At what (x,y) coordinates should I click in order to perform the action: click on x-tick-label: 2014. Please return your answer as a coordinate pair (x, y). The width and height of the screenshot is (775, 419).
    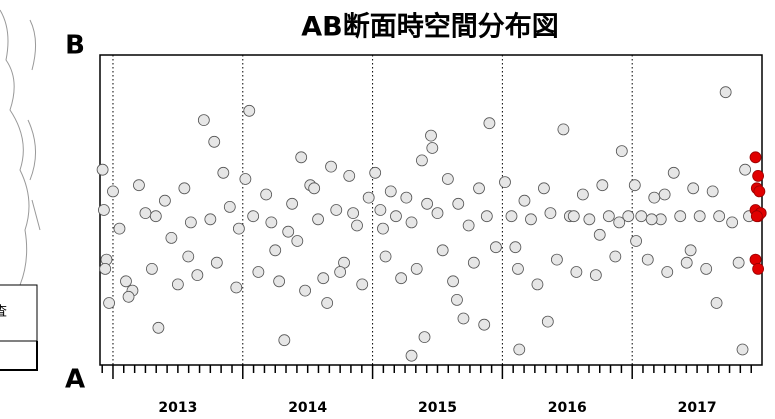
    Looking at the image, I should click on (307, 408).